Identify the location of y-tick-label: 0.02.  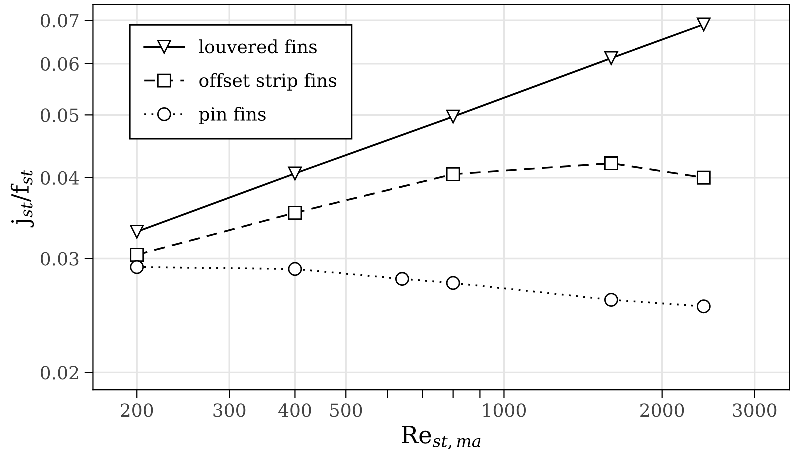
(59, 373).